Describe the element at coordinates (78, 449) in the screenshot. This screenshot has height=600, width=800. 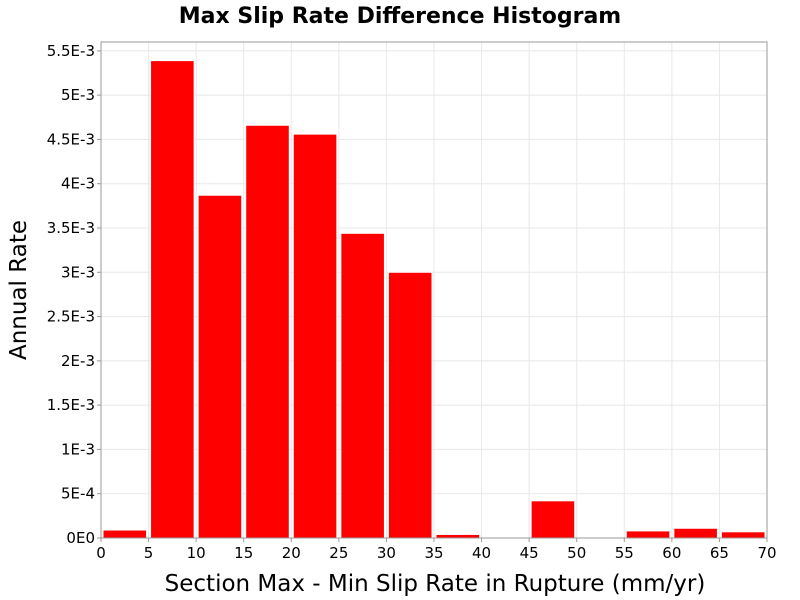
I see `y-tick-label: 1E-3` at that location.